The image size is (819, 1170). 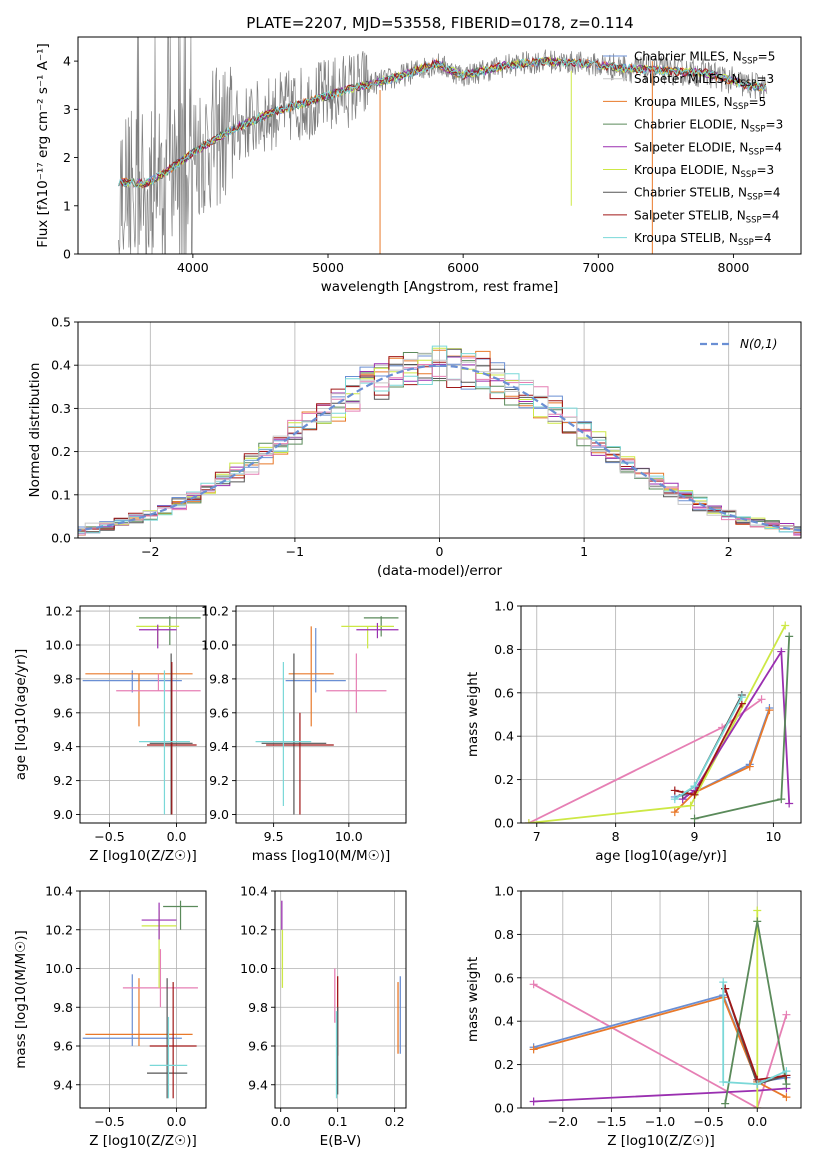 I want to click on gaussian-curve, so click(x=439, y=448).